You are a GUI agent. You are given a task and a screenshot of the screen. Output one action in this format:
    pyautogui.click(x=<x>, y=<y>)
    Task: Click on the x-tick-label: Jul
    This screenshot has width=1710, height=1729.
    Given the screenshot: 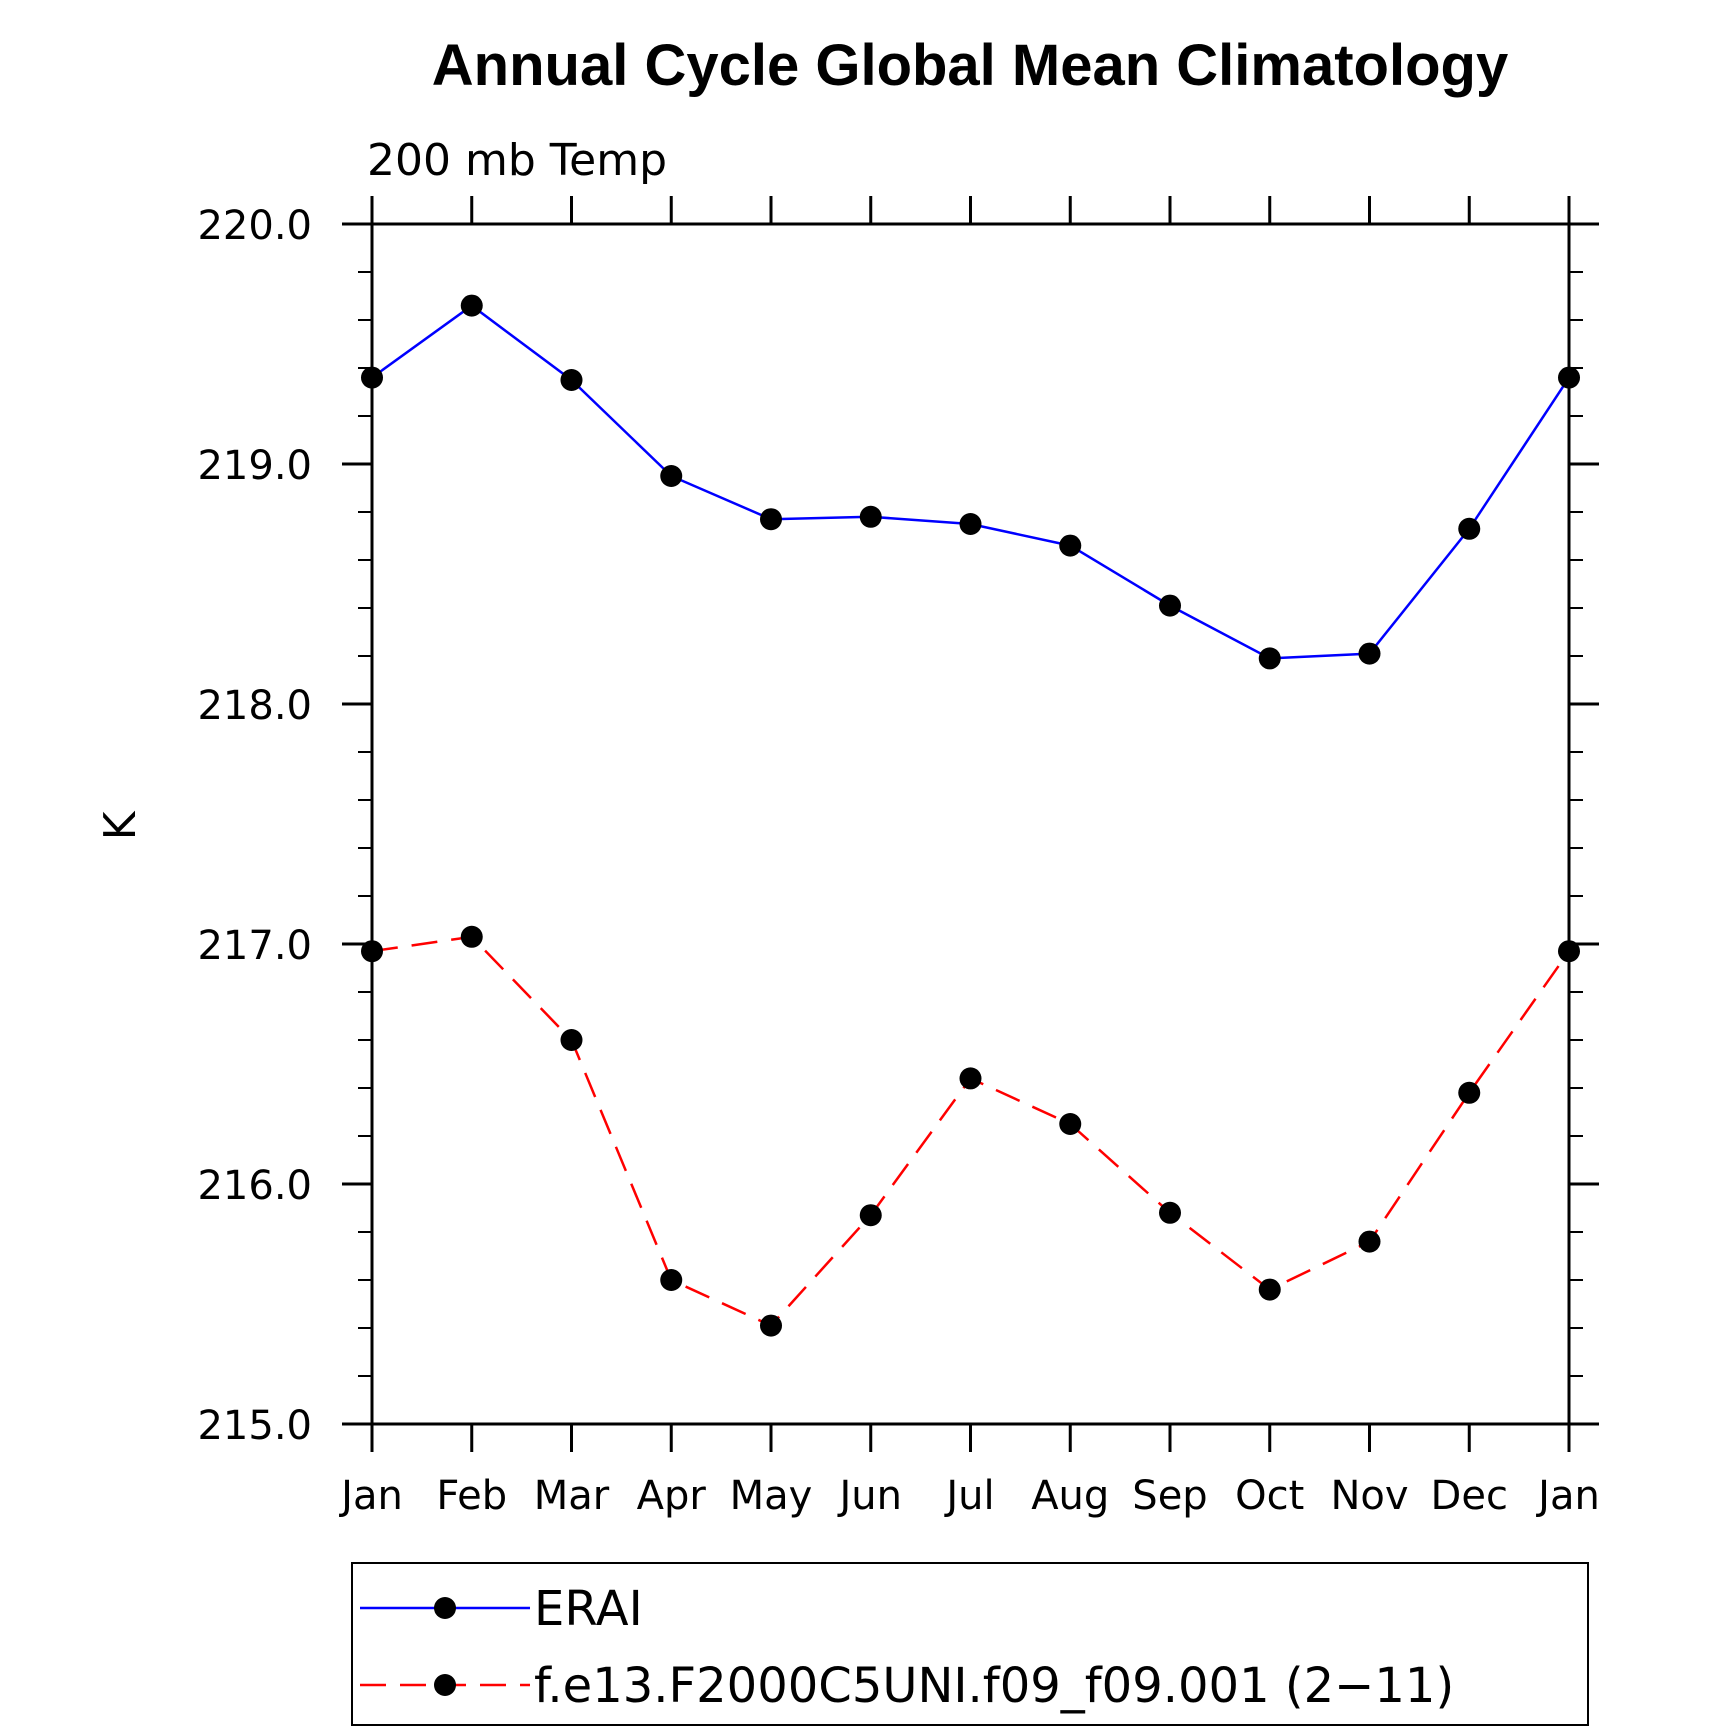 What is the action you would take?
    pyautogui.click(x=968, y=1496)
    